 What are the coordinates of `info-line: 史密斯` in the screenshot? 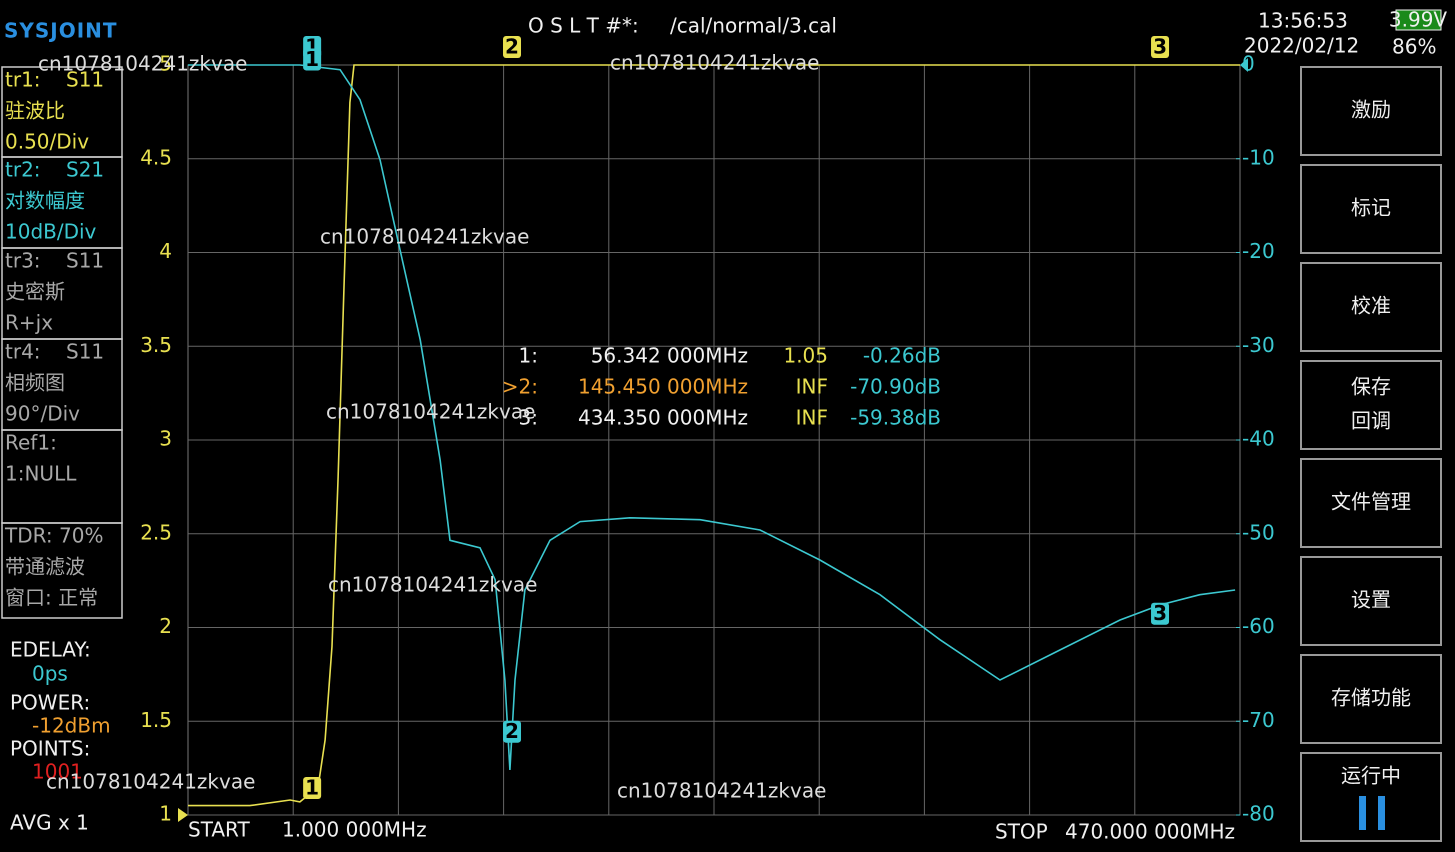 It's located at (35, 292).